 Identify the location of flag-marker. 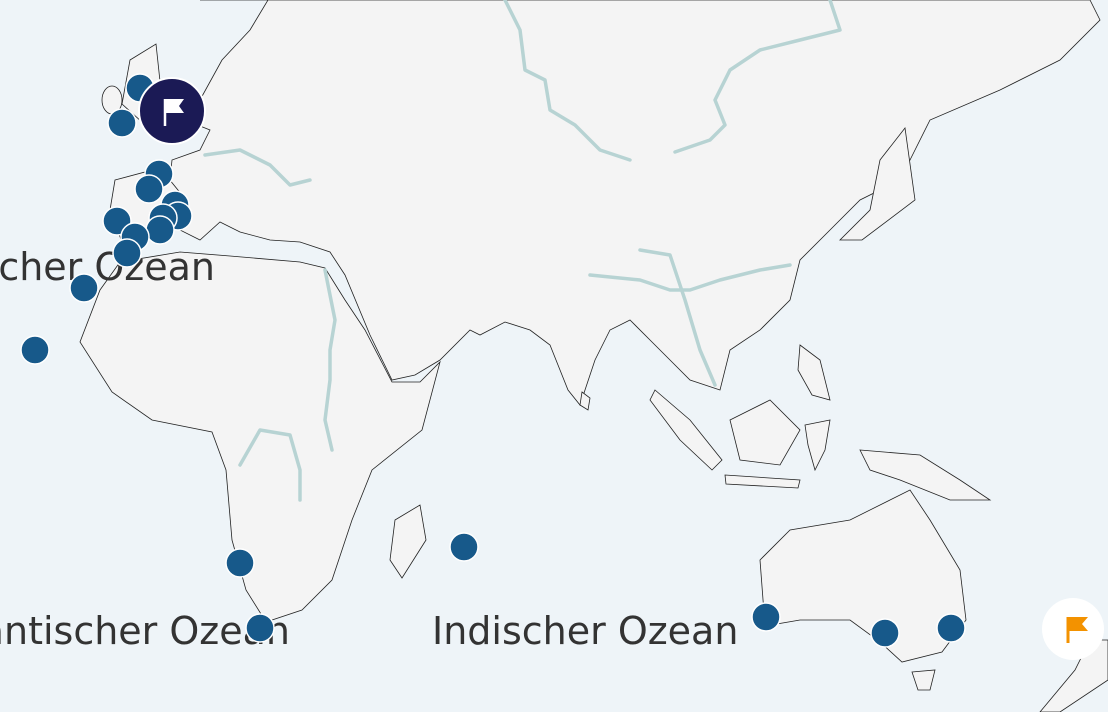
(172, 111).